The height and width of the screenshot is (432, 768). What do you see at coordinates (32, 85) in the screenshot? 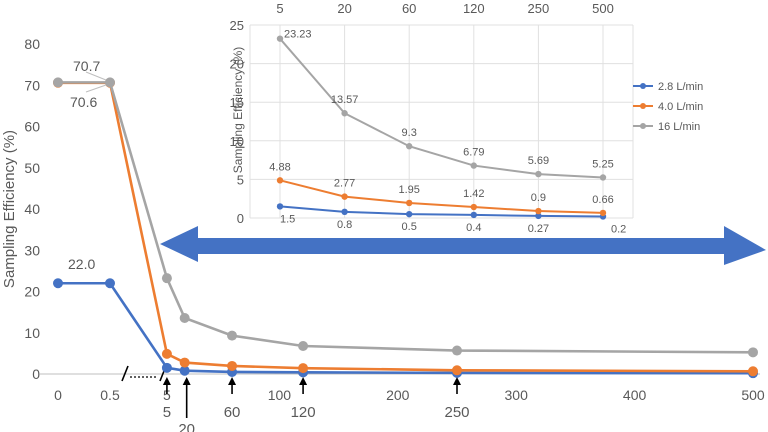
I see `y-tick-label: 70` at bounding box center [32, 85].